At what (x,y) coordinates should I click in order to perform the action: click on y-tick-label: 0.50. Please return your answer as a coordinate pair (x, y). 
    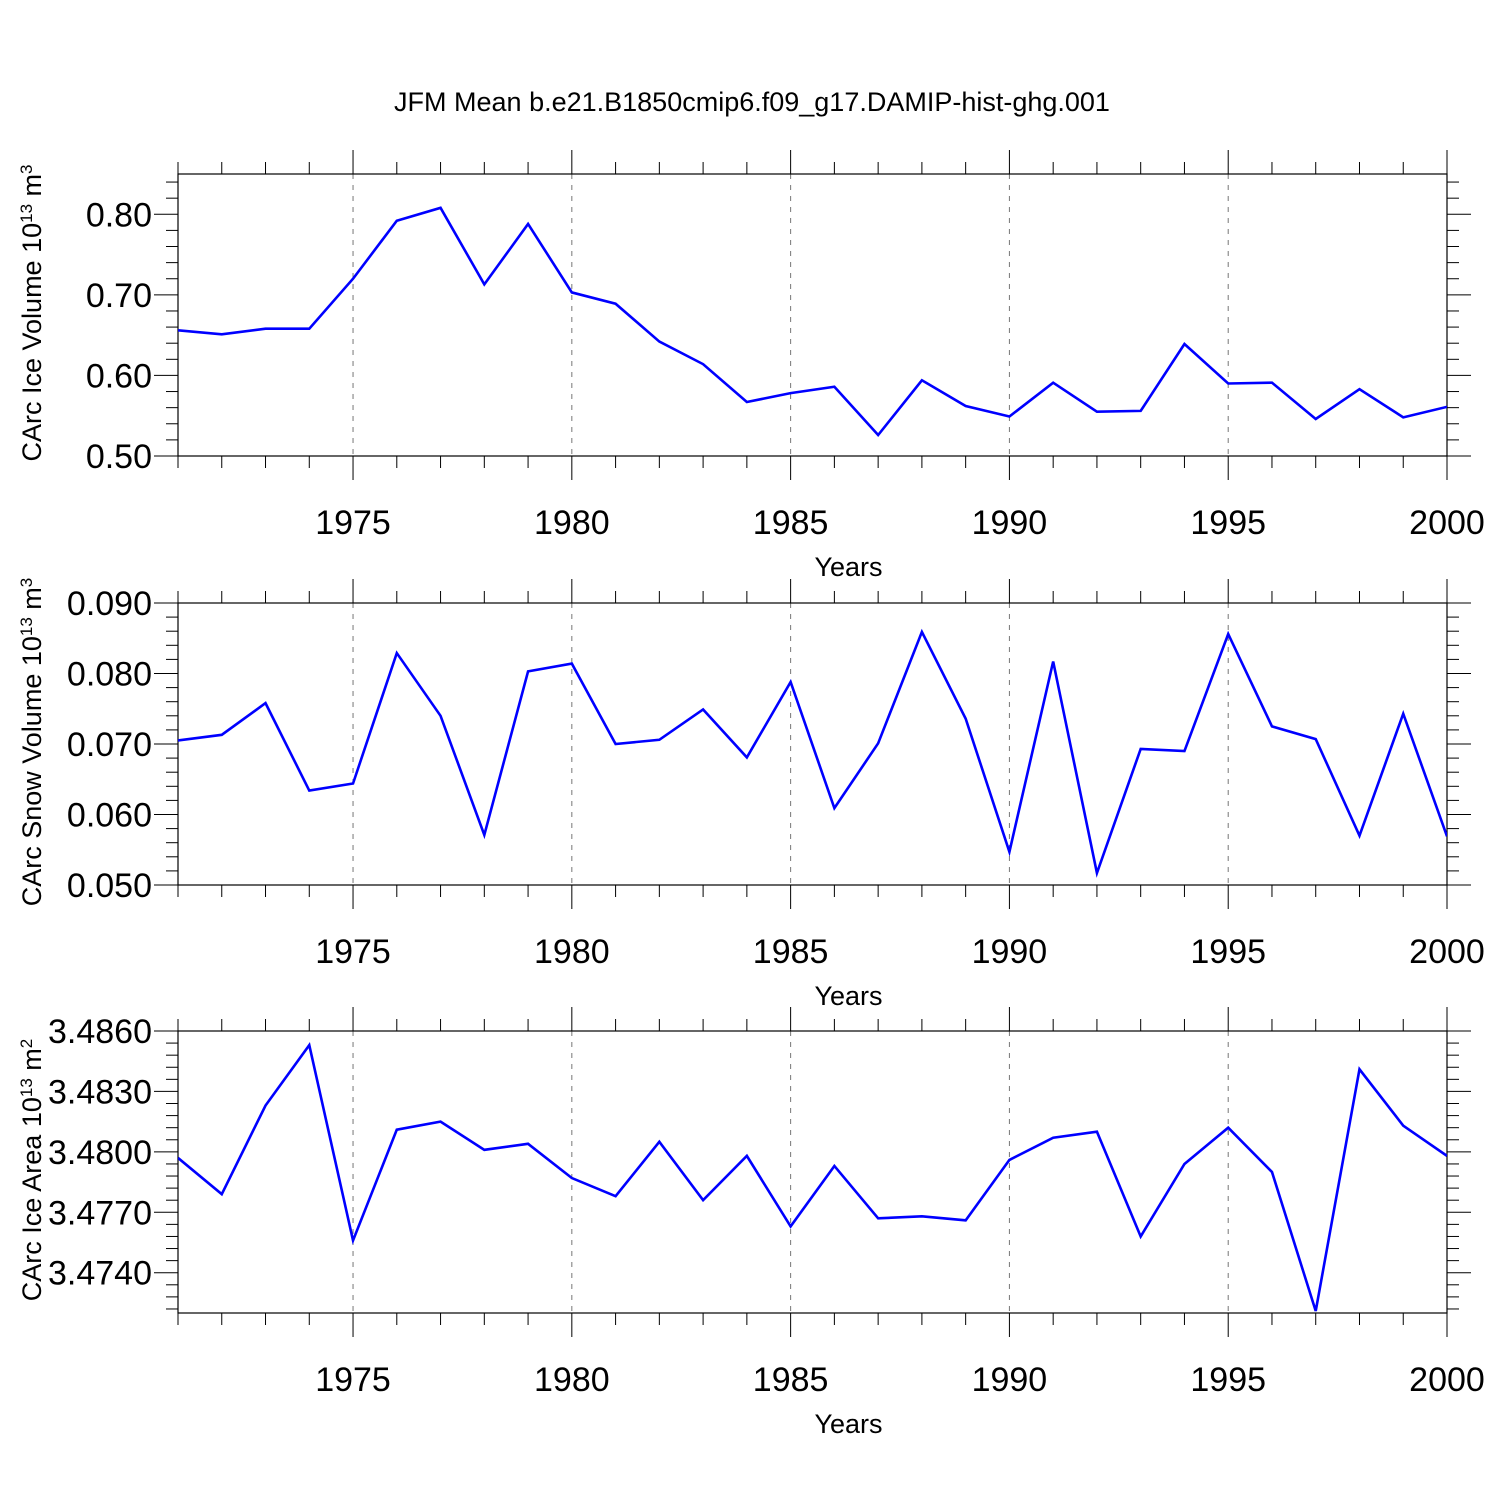
    Looking at the image, I should click on (119, 457).